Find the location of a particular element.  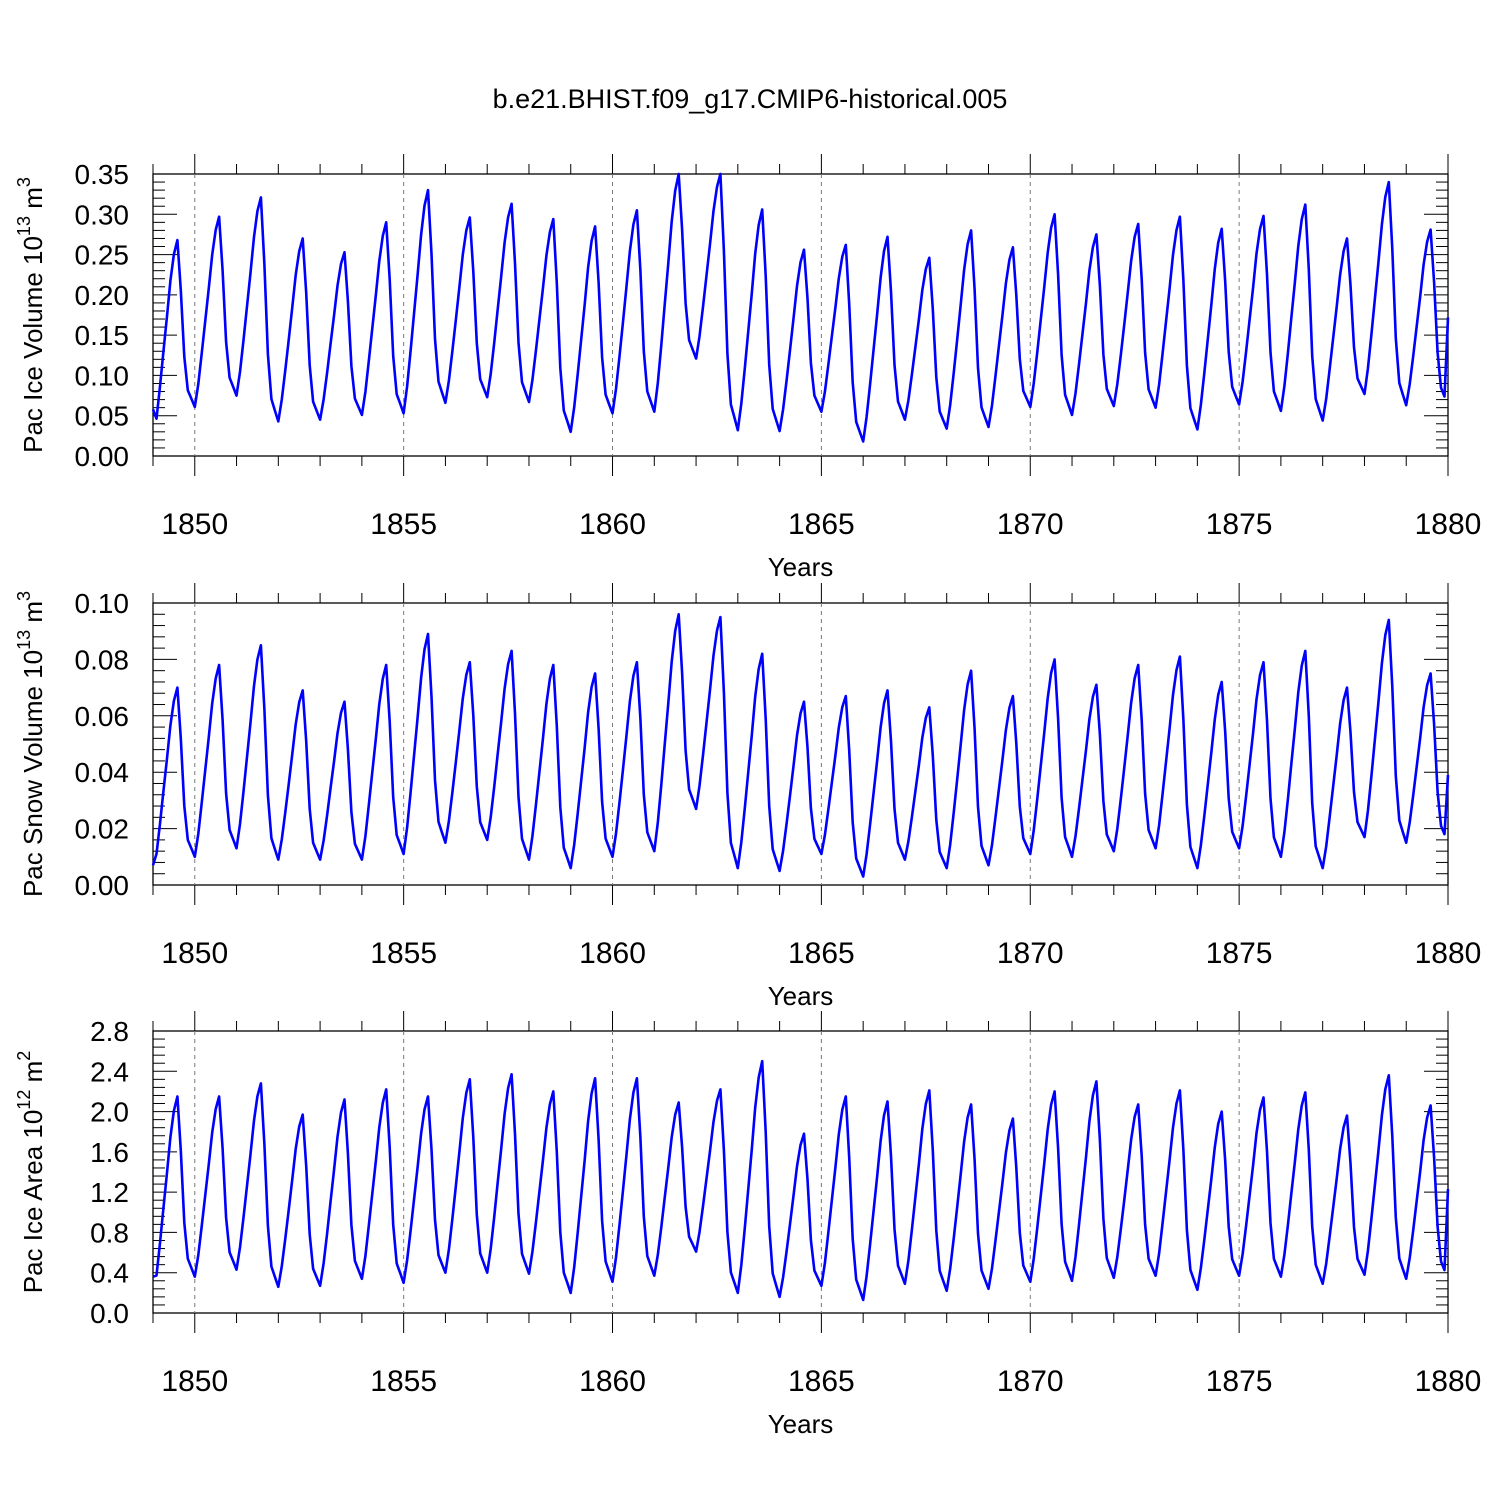

y-tick-label: 0.04 is located at coordinates (102, 772).